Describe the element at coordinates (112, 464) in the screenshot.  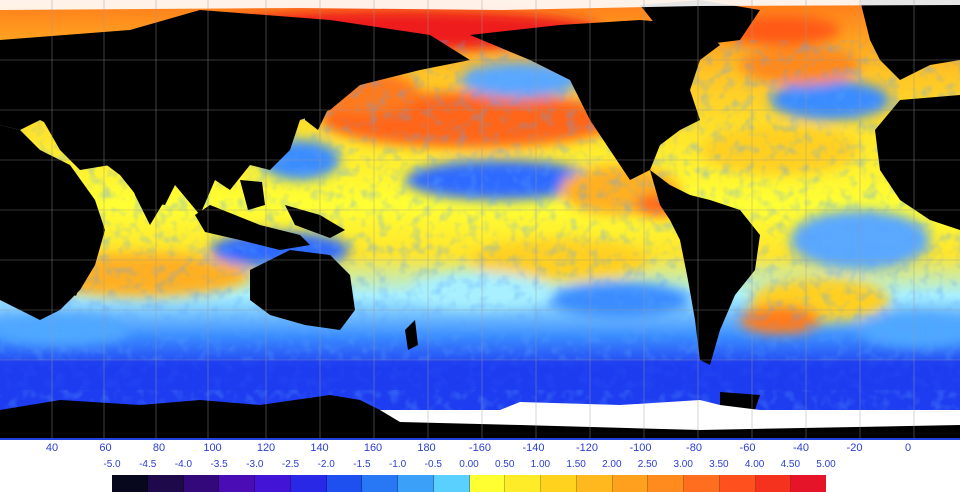
I see `legend-scale-label: -5.0` at that location.